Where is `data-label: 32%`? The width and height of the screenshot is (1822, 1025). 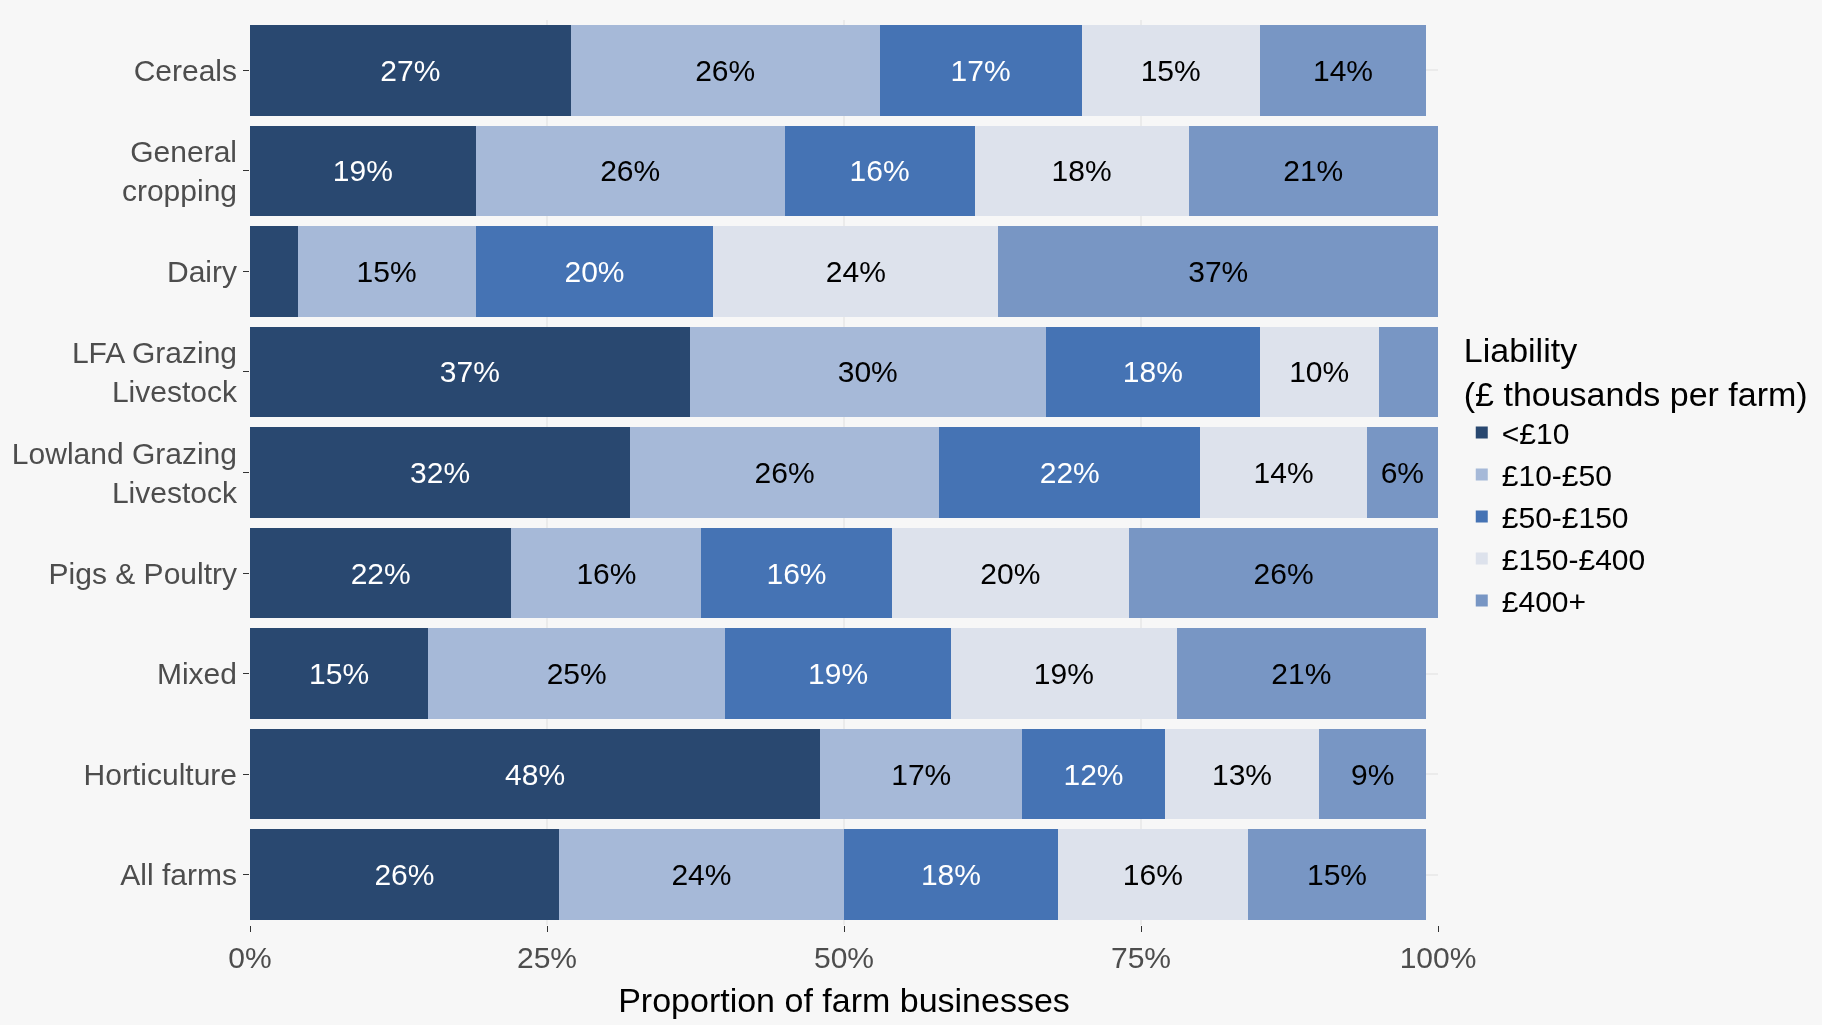 data-label: 32% is located at coordinates (440, 472).